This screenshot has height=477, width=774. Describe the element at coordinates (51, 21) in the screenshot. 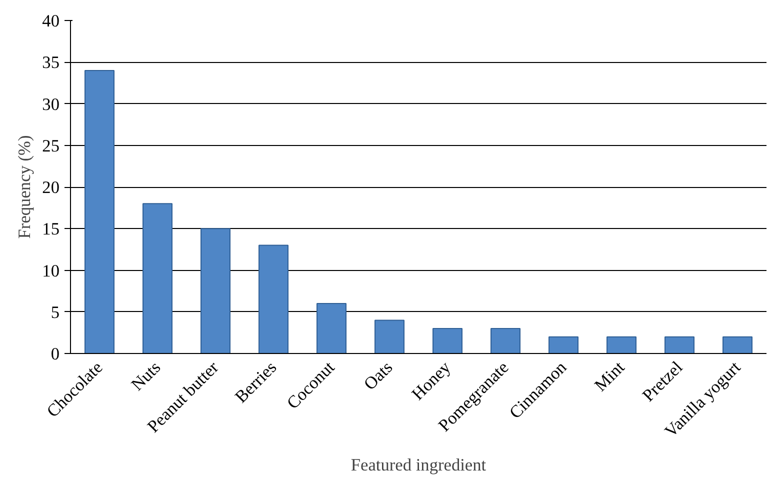

I see `y-tick-label: 40` at that location.